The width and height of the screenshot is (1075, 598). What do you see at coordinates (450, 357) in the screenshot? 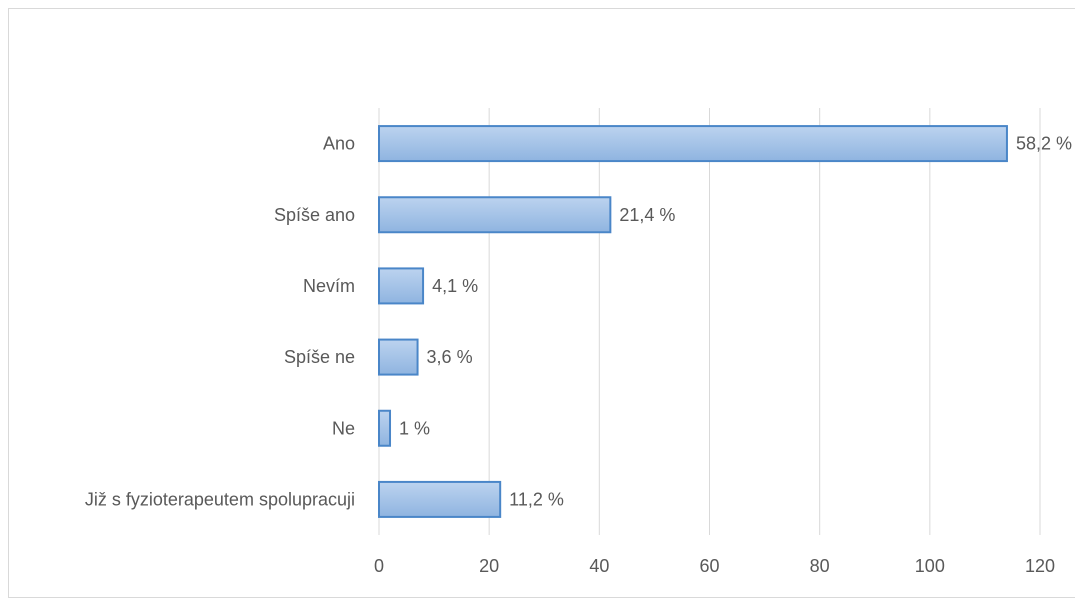
I see `data-label: 3,6 %` at bounding box center [450, 357].